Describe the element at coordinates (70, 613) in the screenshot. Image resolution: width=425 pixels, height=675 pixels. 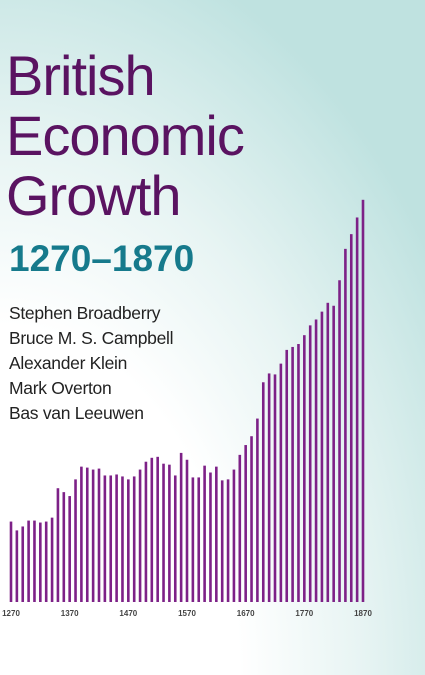
I see `x-tick-label: 1370` at that location.